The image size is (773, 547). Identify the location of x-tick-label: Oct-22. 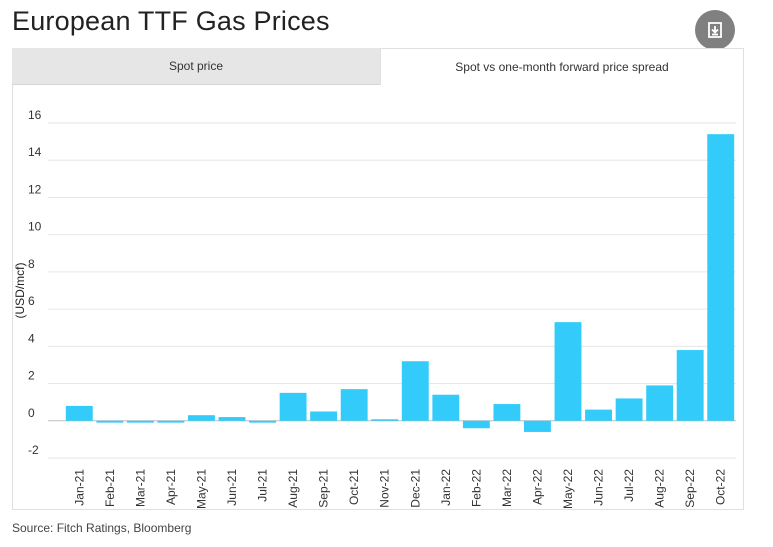
(721, 487).